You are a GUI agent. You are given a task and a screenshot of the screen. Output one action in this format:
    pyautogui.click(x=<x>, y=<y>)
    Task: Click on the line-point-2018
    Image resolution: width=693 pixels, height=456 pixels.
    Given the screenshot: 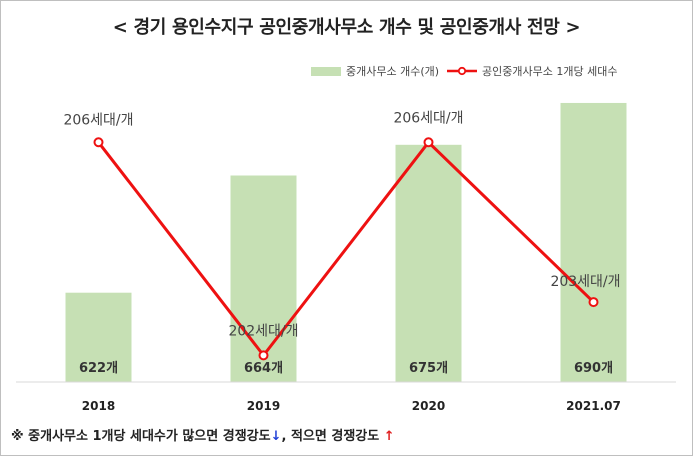 What is the action you would take?
    pyautogui.click(x=98, y=142)
    